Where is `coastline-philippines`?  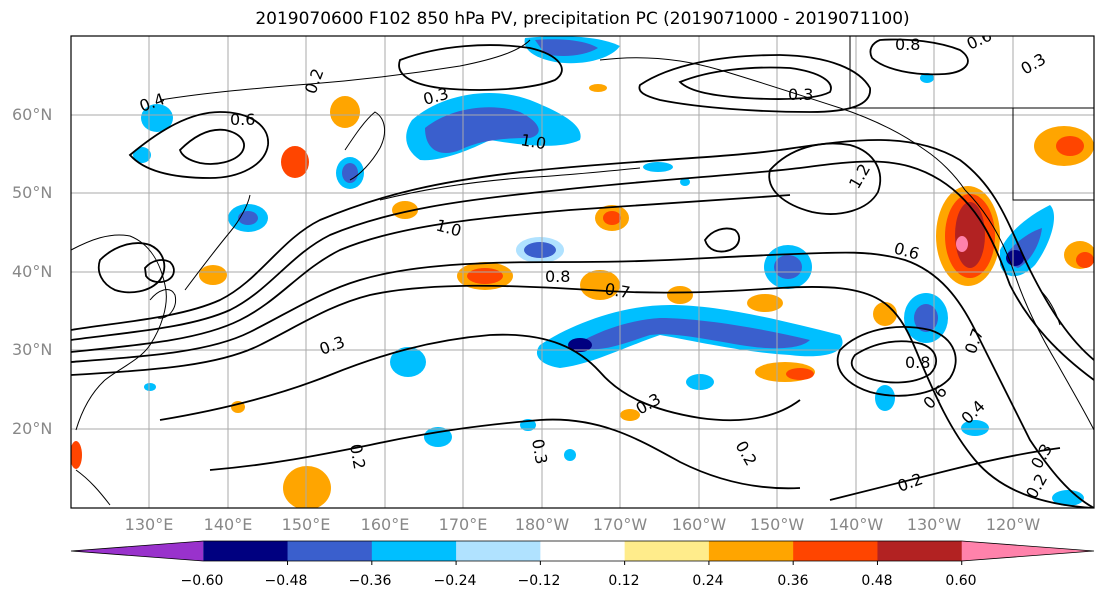
coastline-philippines is located at coordinates (93, 487).